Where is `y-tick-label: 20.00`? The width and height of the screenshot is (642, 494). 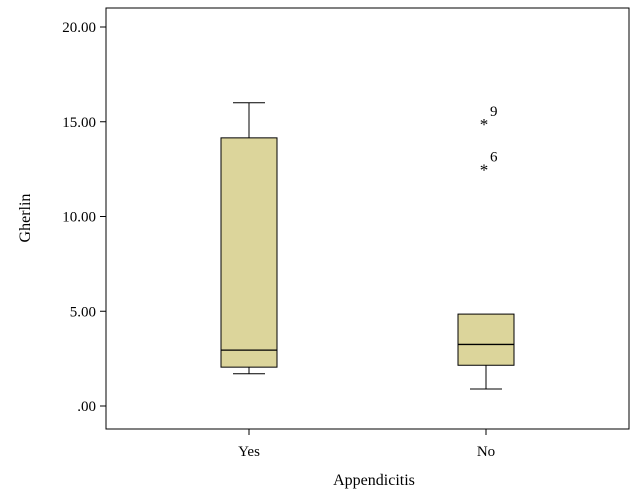 y-tick-label: 20.00 is located at coordinates (79, 28).